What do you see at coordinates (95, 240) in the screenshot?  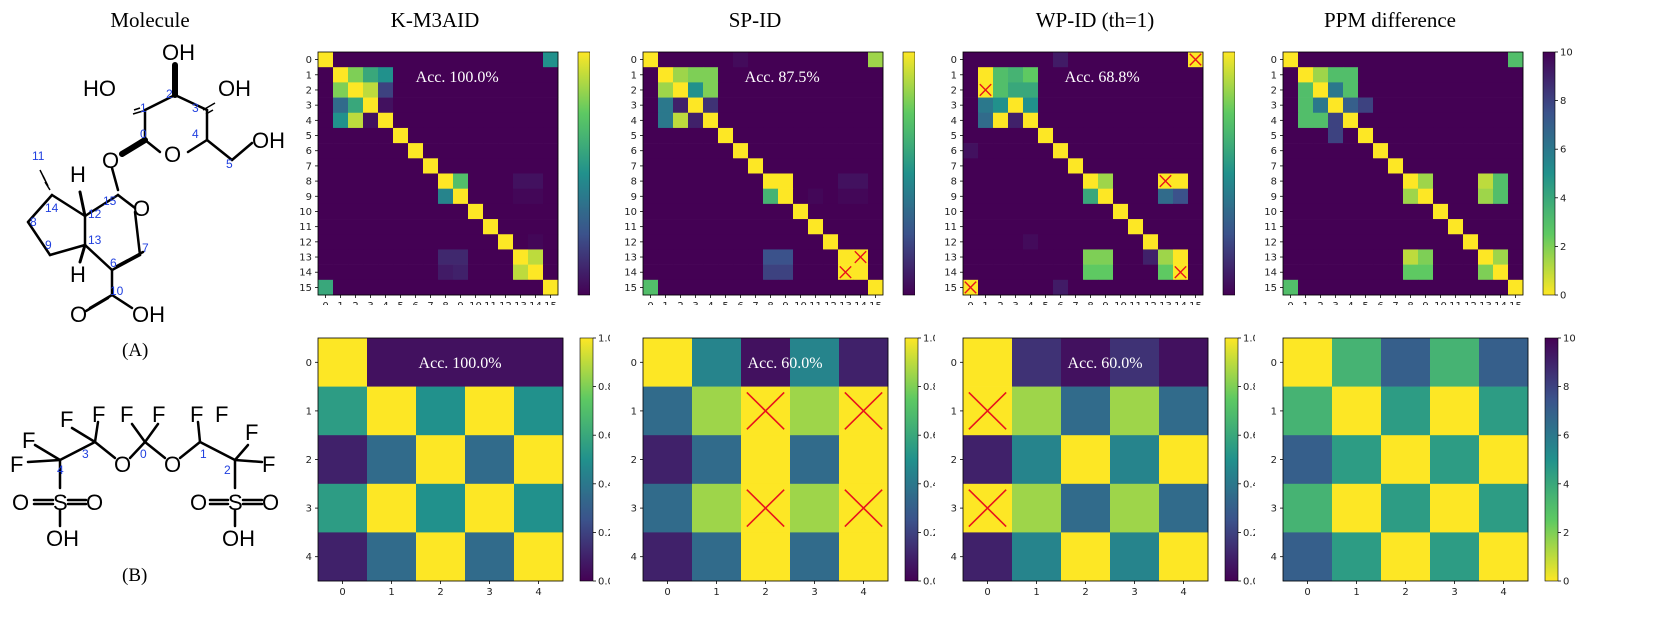 I see `atom-number: 13` at bounding box center [95, 240].